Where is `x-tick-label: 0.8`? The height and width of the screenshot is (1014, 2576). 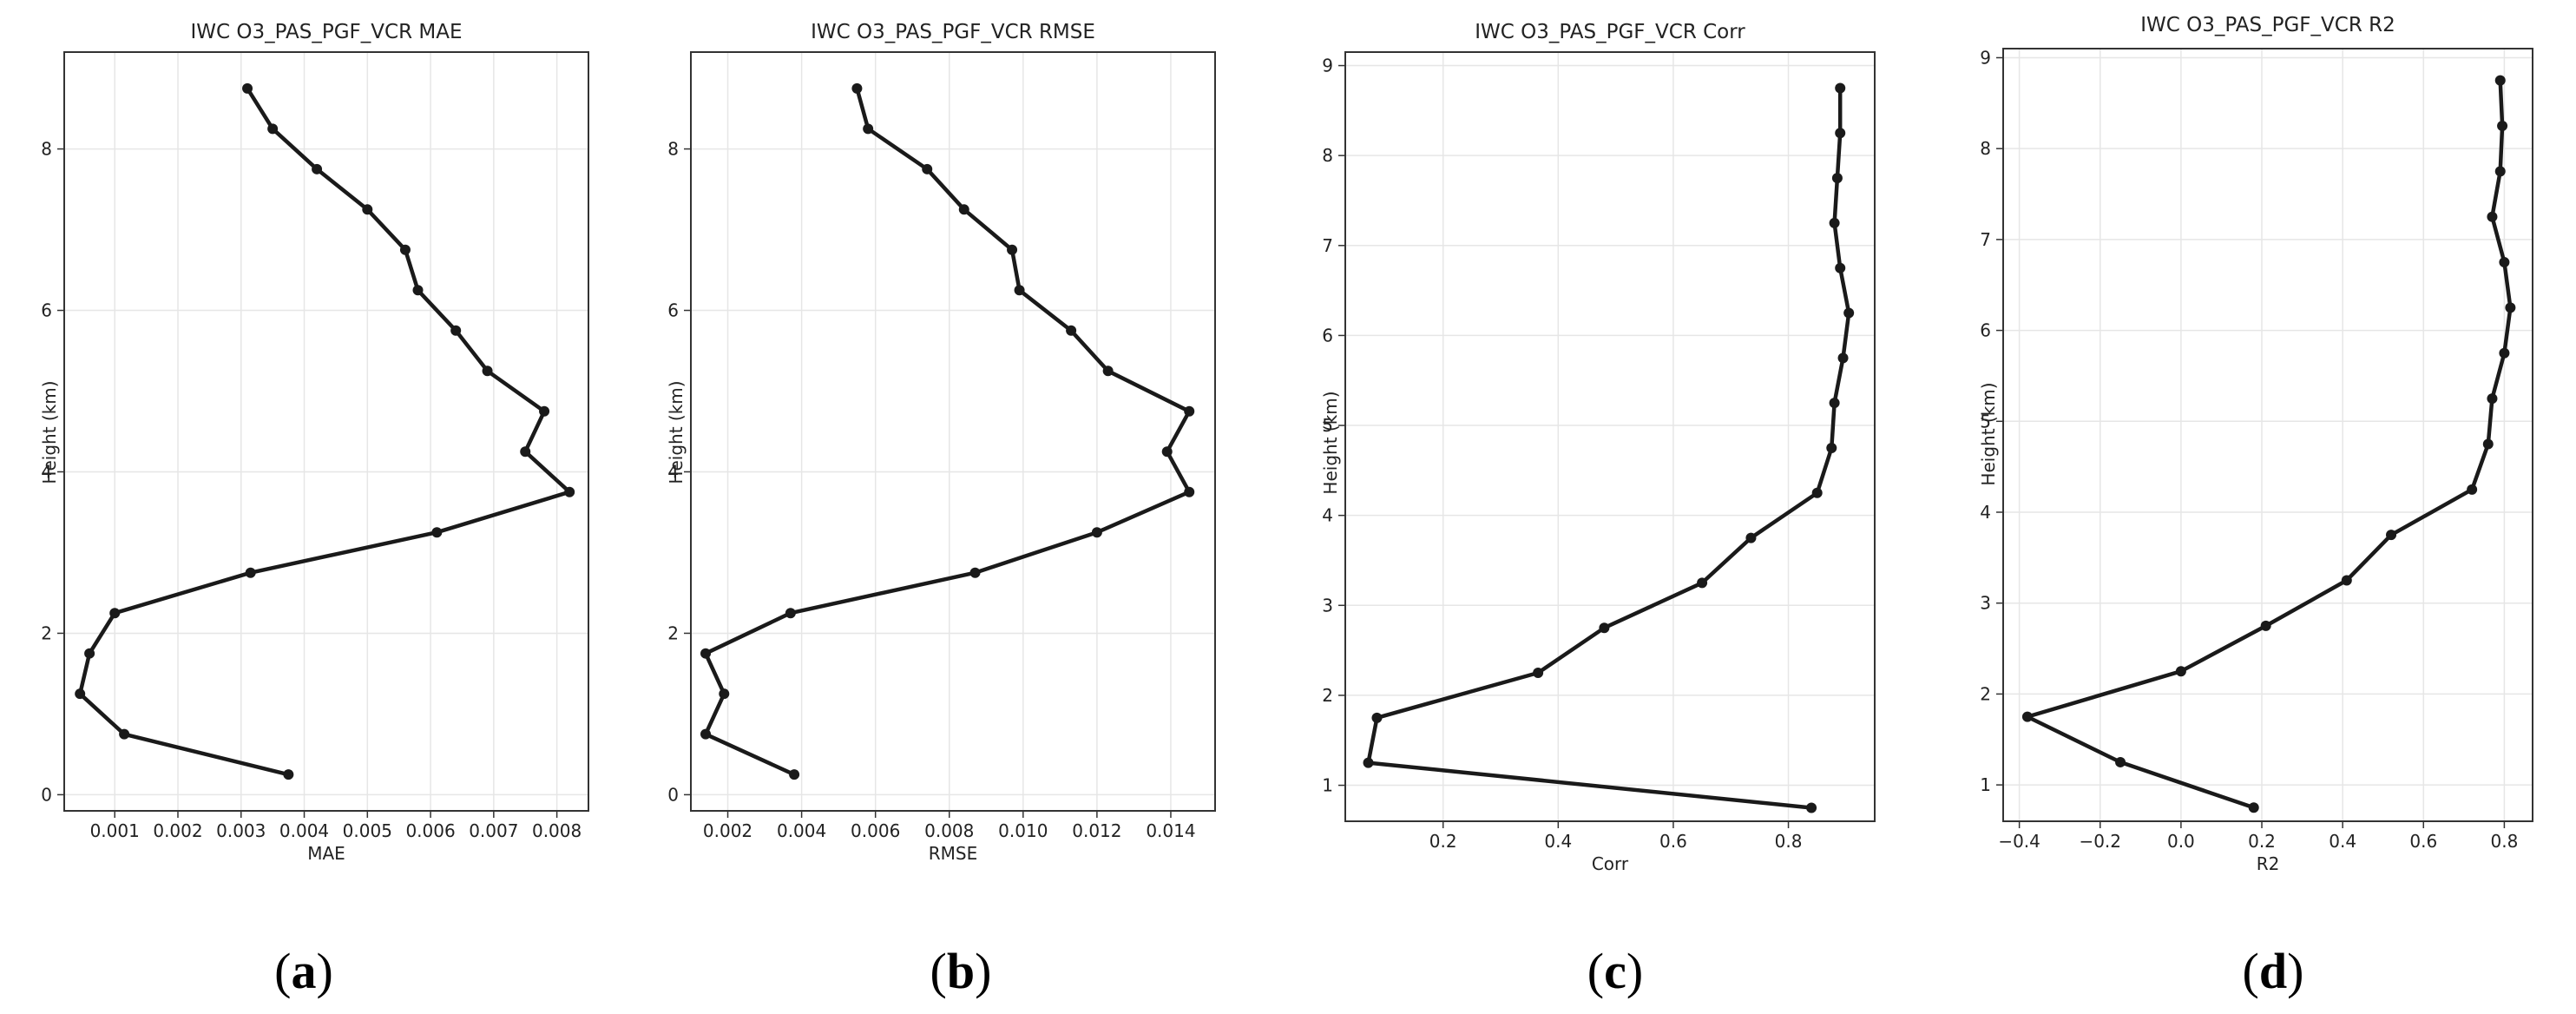
x-tick-label: 0.8 is located at coordinates (2504, 842).